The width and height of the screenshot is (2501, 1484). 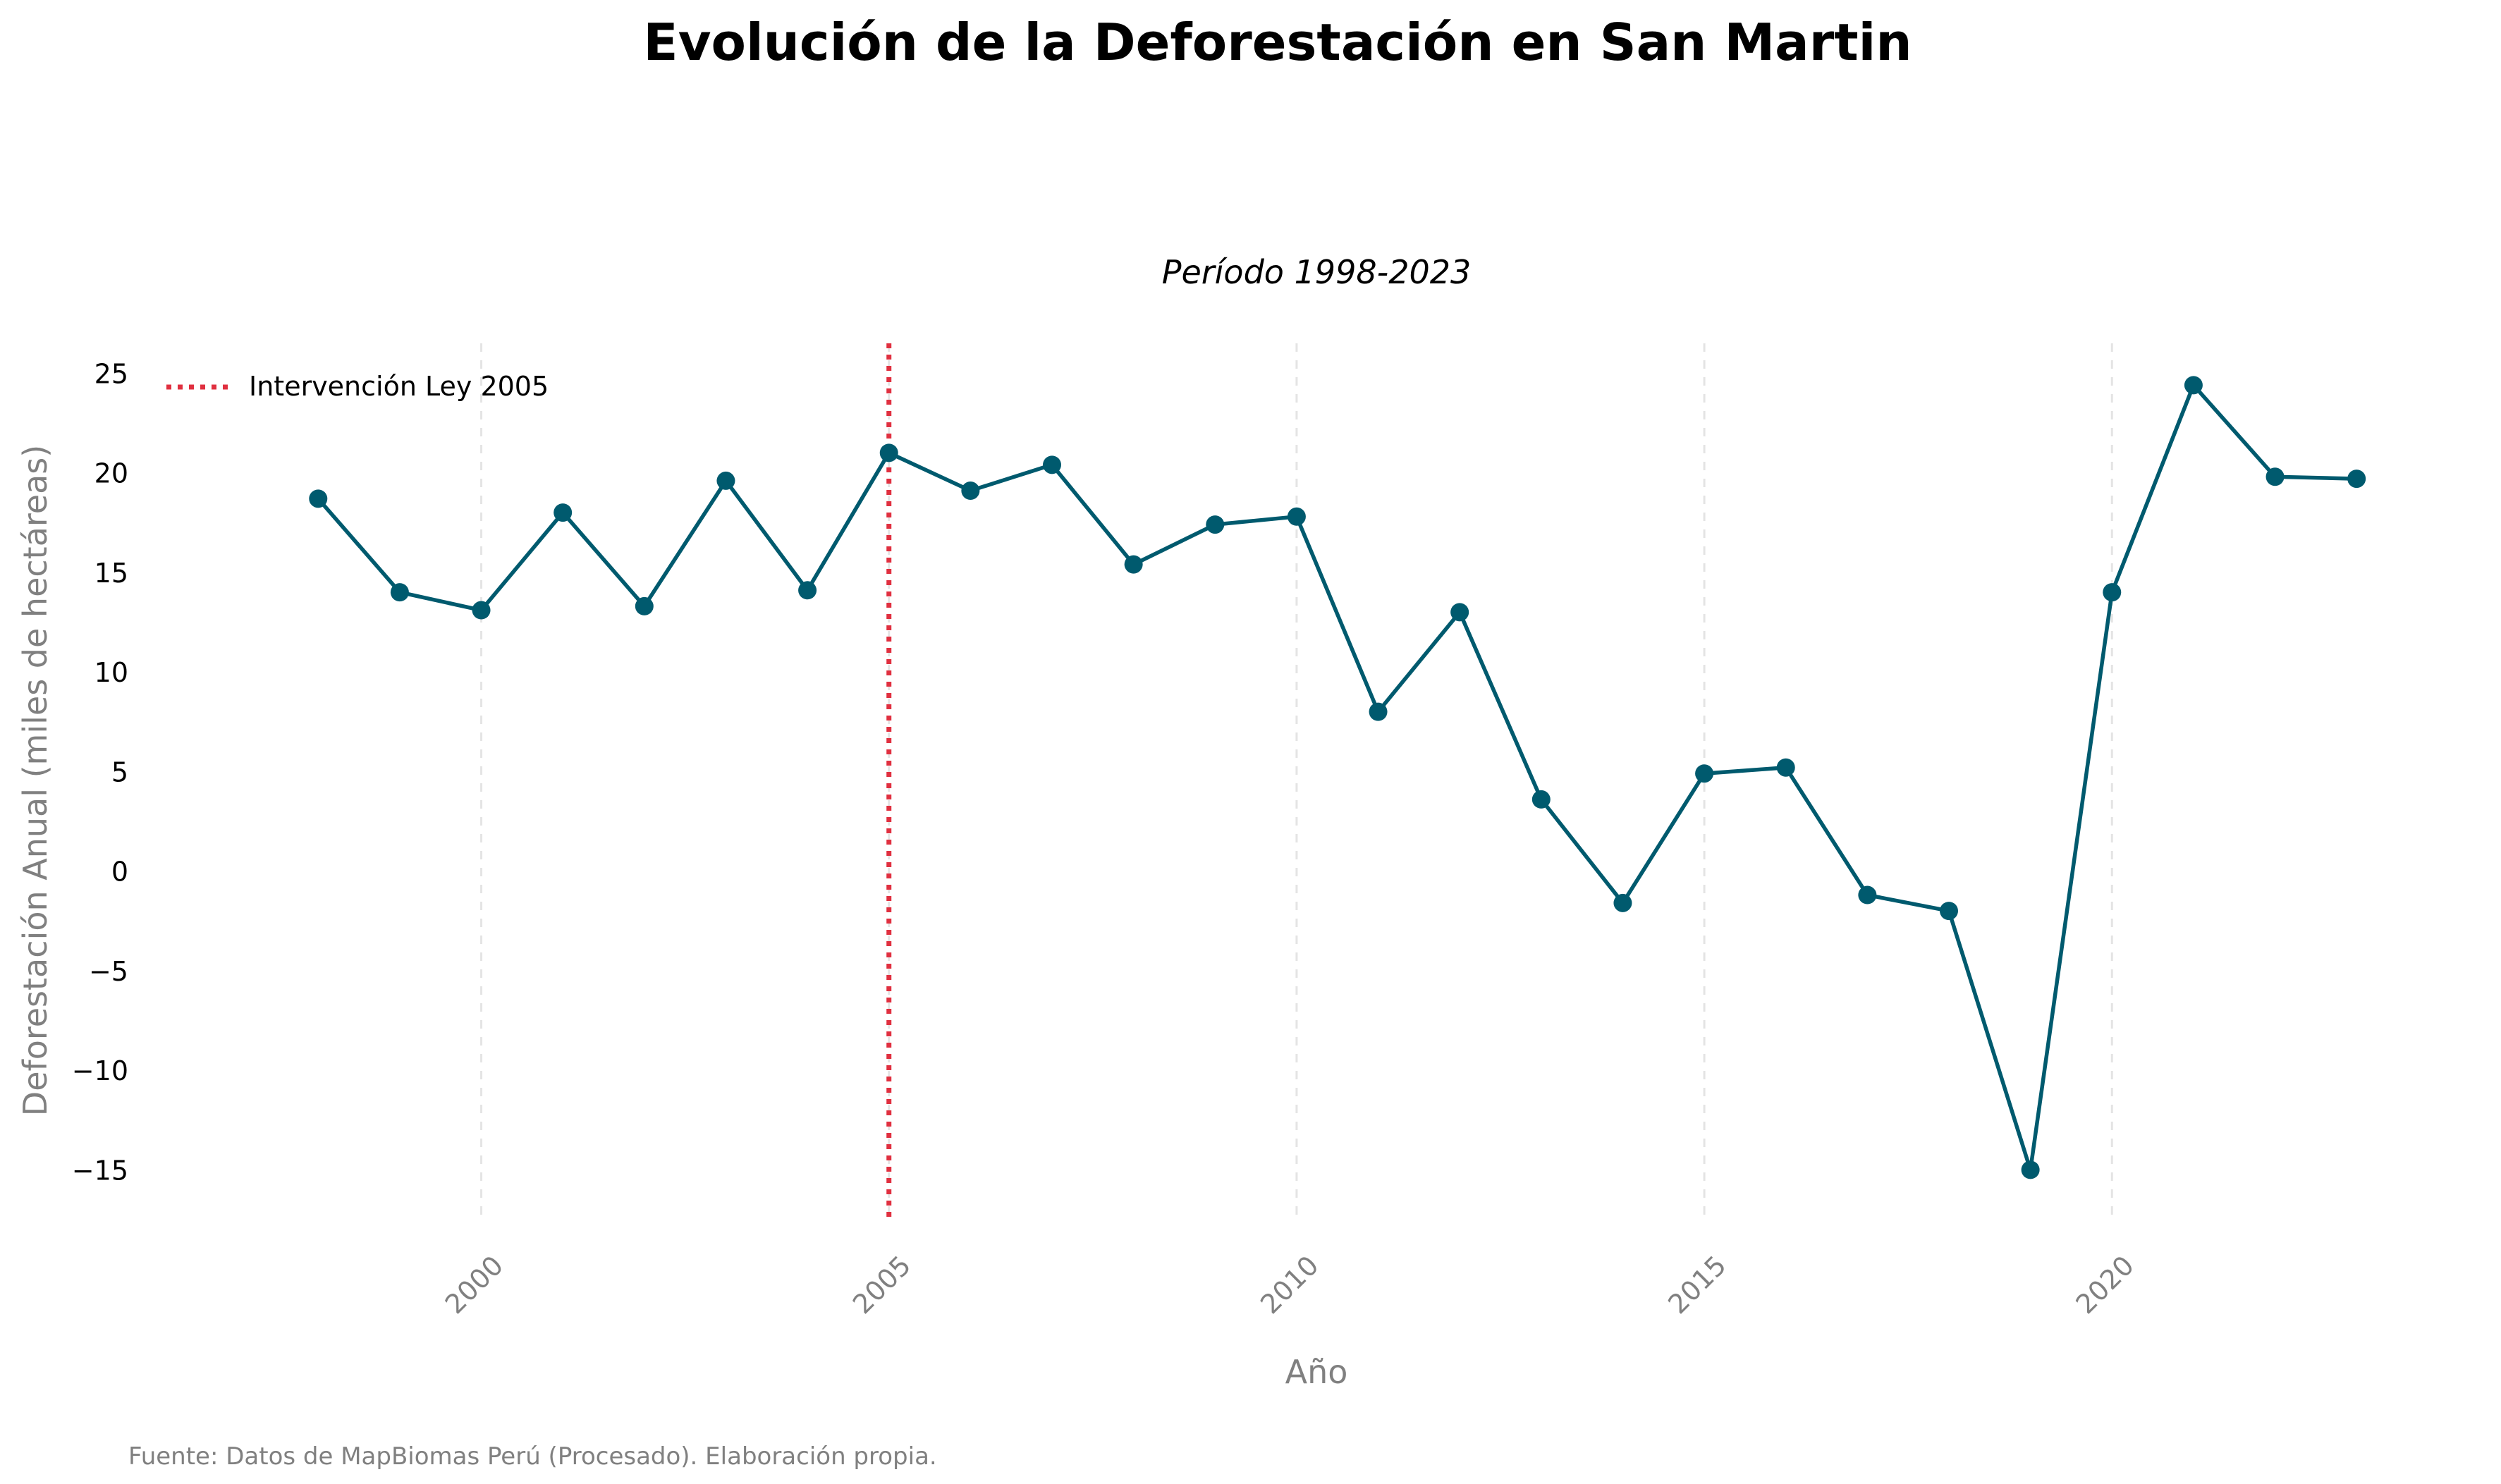 What do you see at coordinates (1785, 767) in the screenshot?
I see `data-point-2016` at bounding box center [1785, 767].